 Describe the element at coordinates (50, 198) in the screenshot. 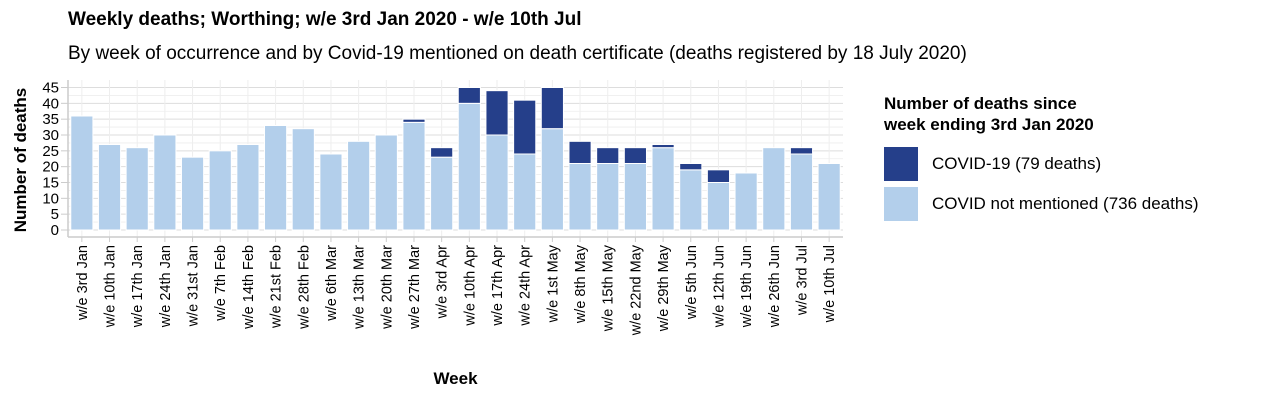

I see `y-tick-label: 10` at that location.